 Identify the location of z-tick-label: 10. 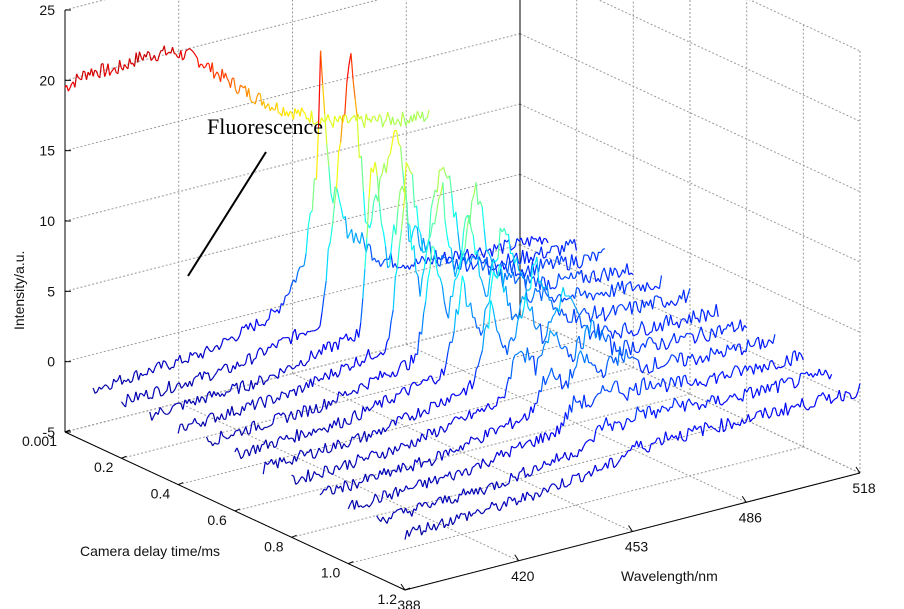
(47, 221).